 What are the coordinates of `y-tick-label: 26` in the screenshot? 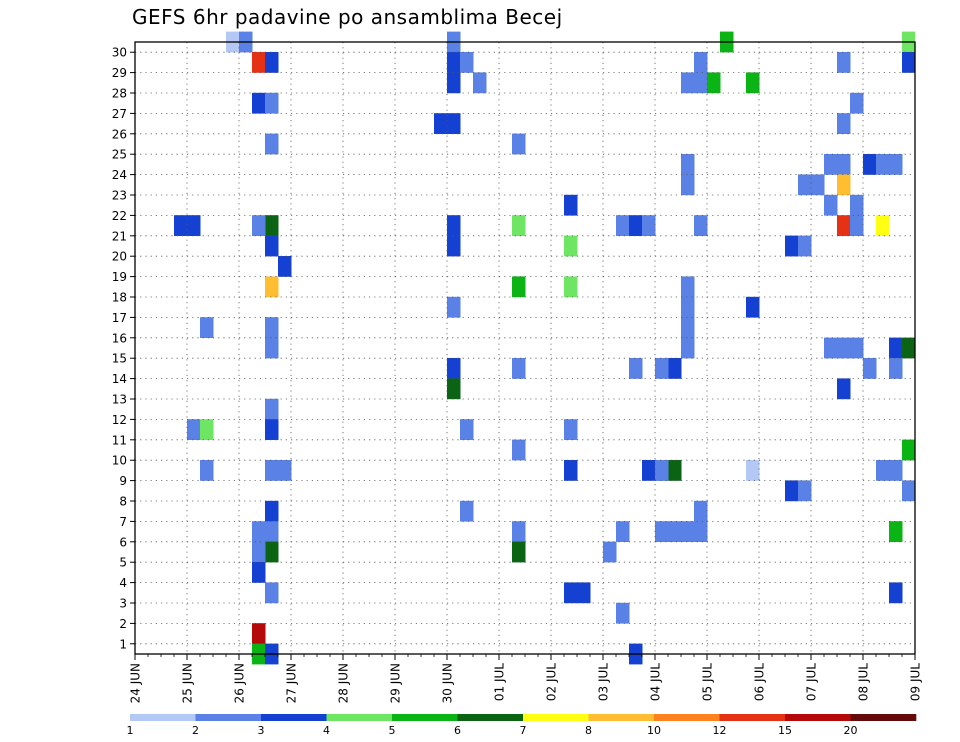 It's located at (119, 134).